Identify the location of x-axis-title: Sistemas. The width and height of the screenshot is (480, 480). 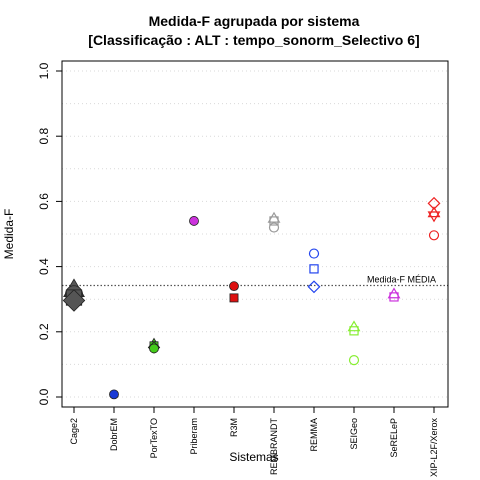
(253, 457).